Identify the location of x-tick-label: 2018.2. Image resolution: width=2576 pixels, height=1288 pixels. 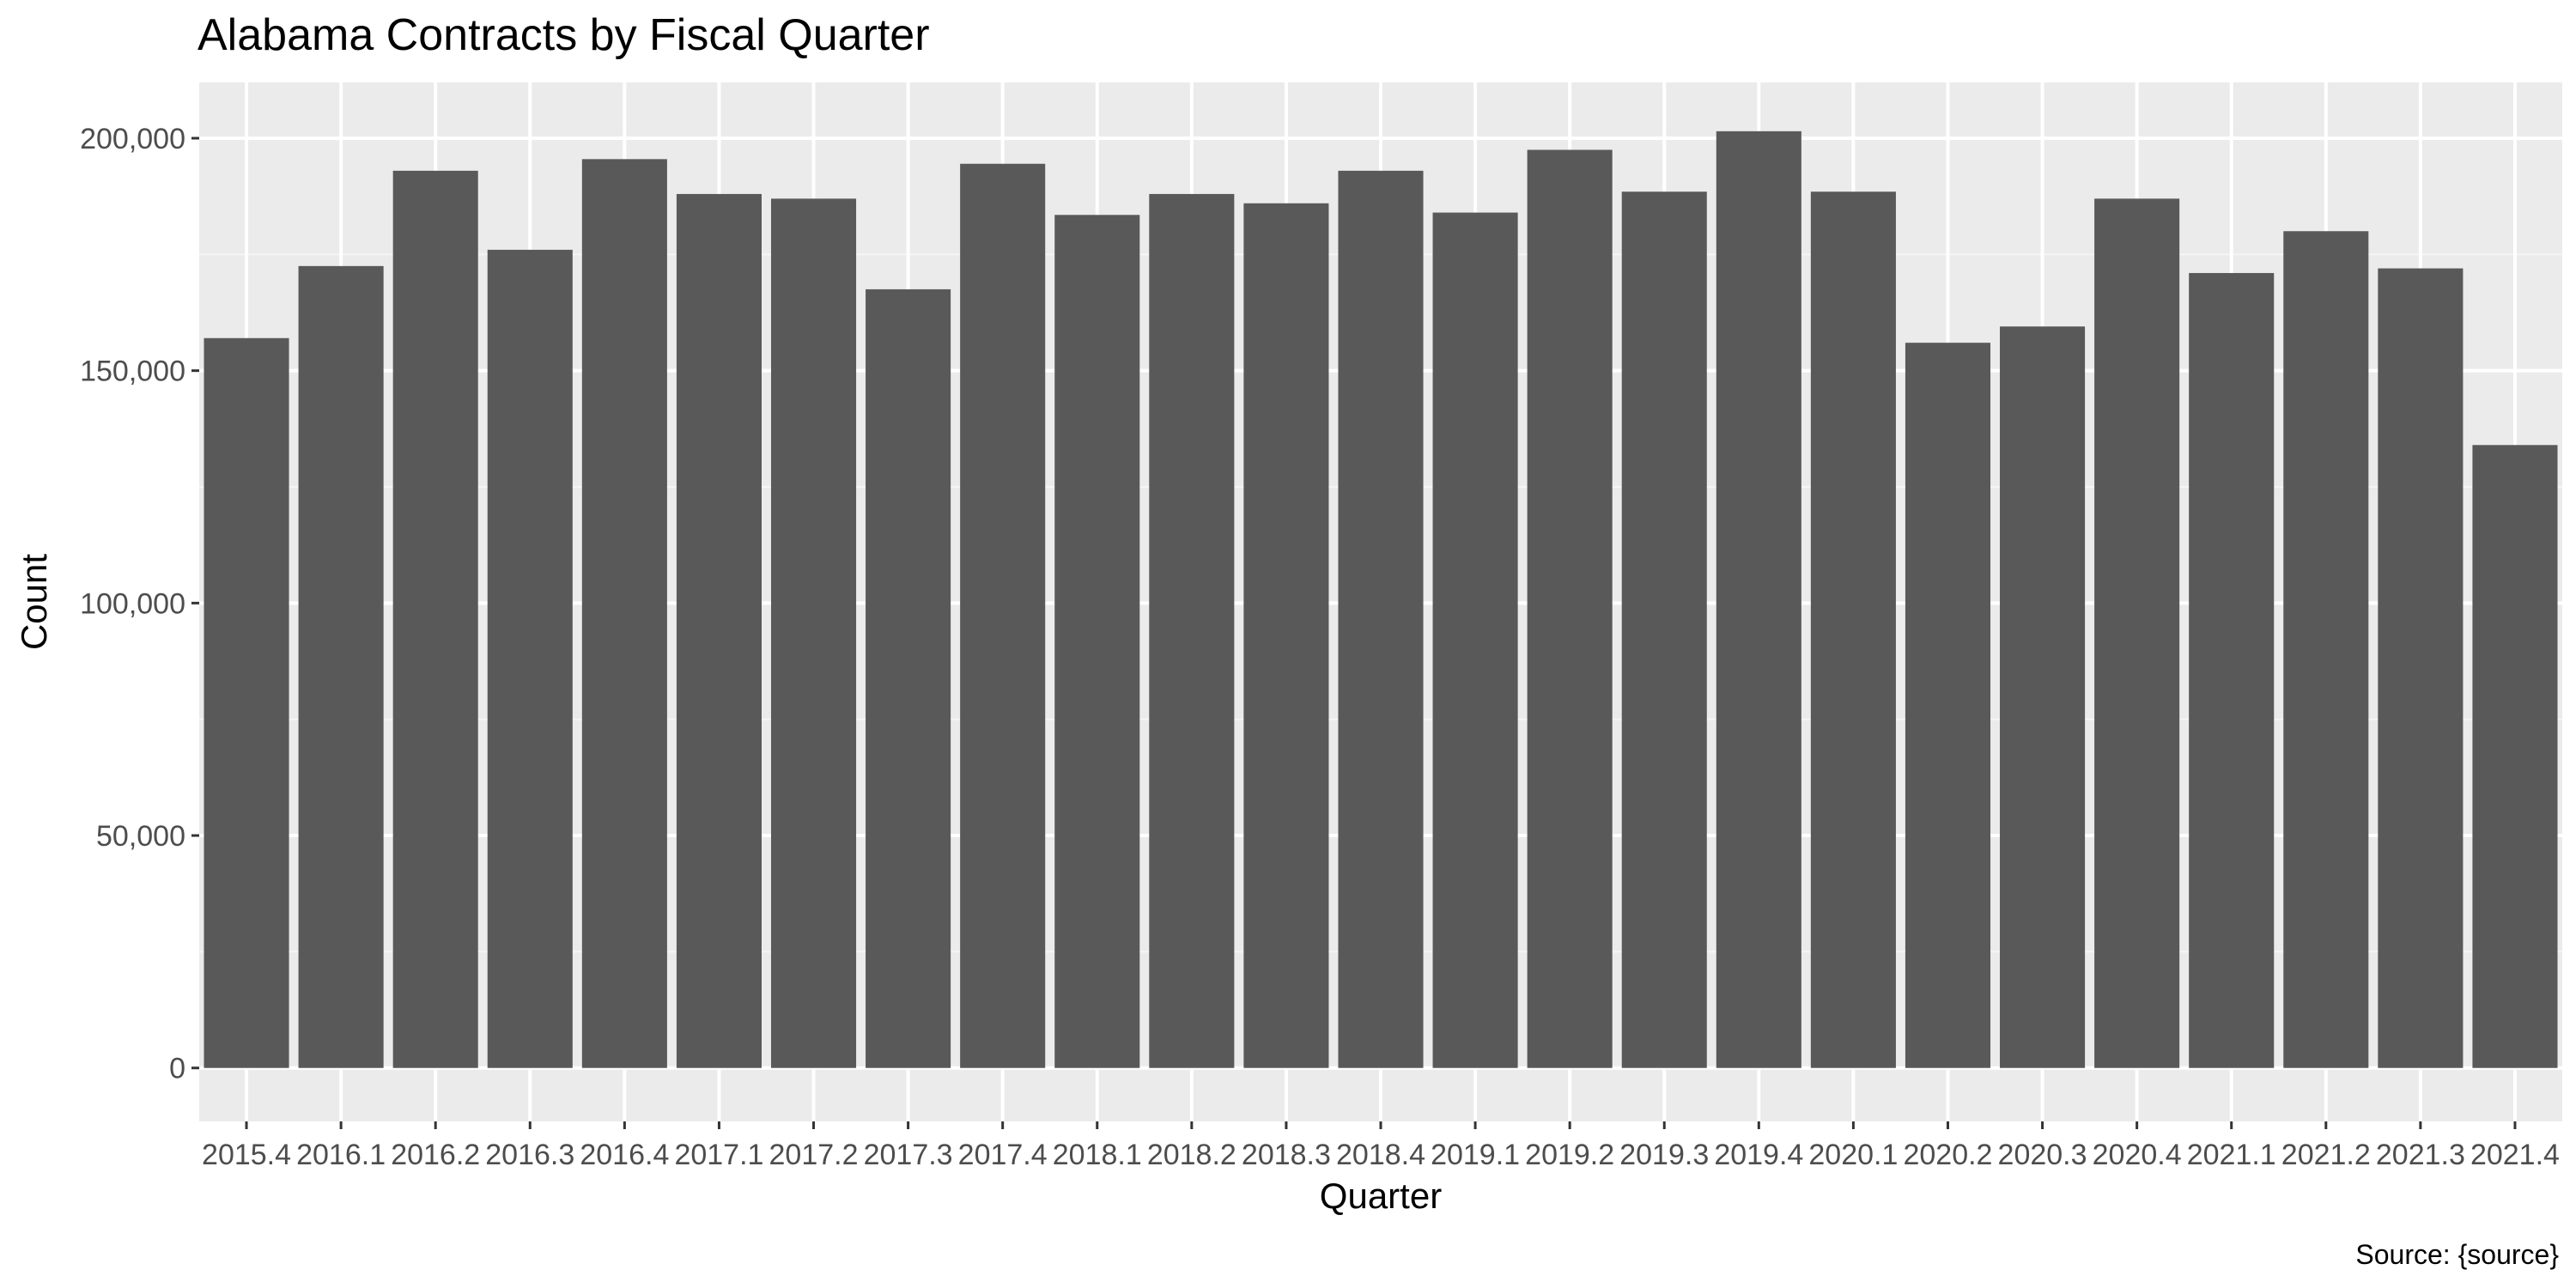
(1191, 1155).